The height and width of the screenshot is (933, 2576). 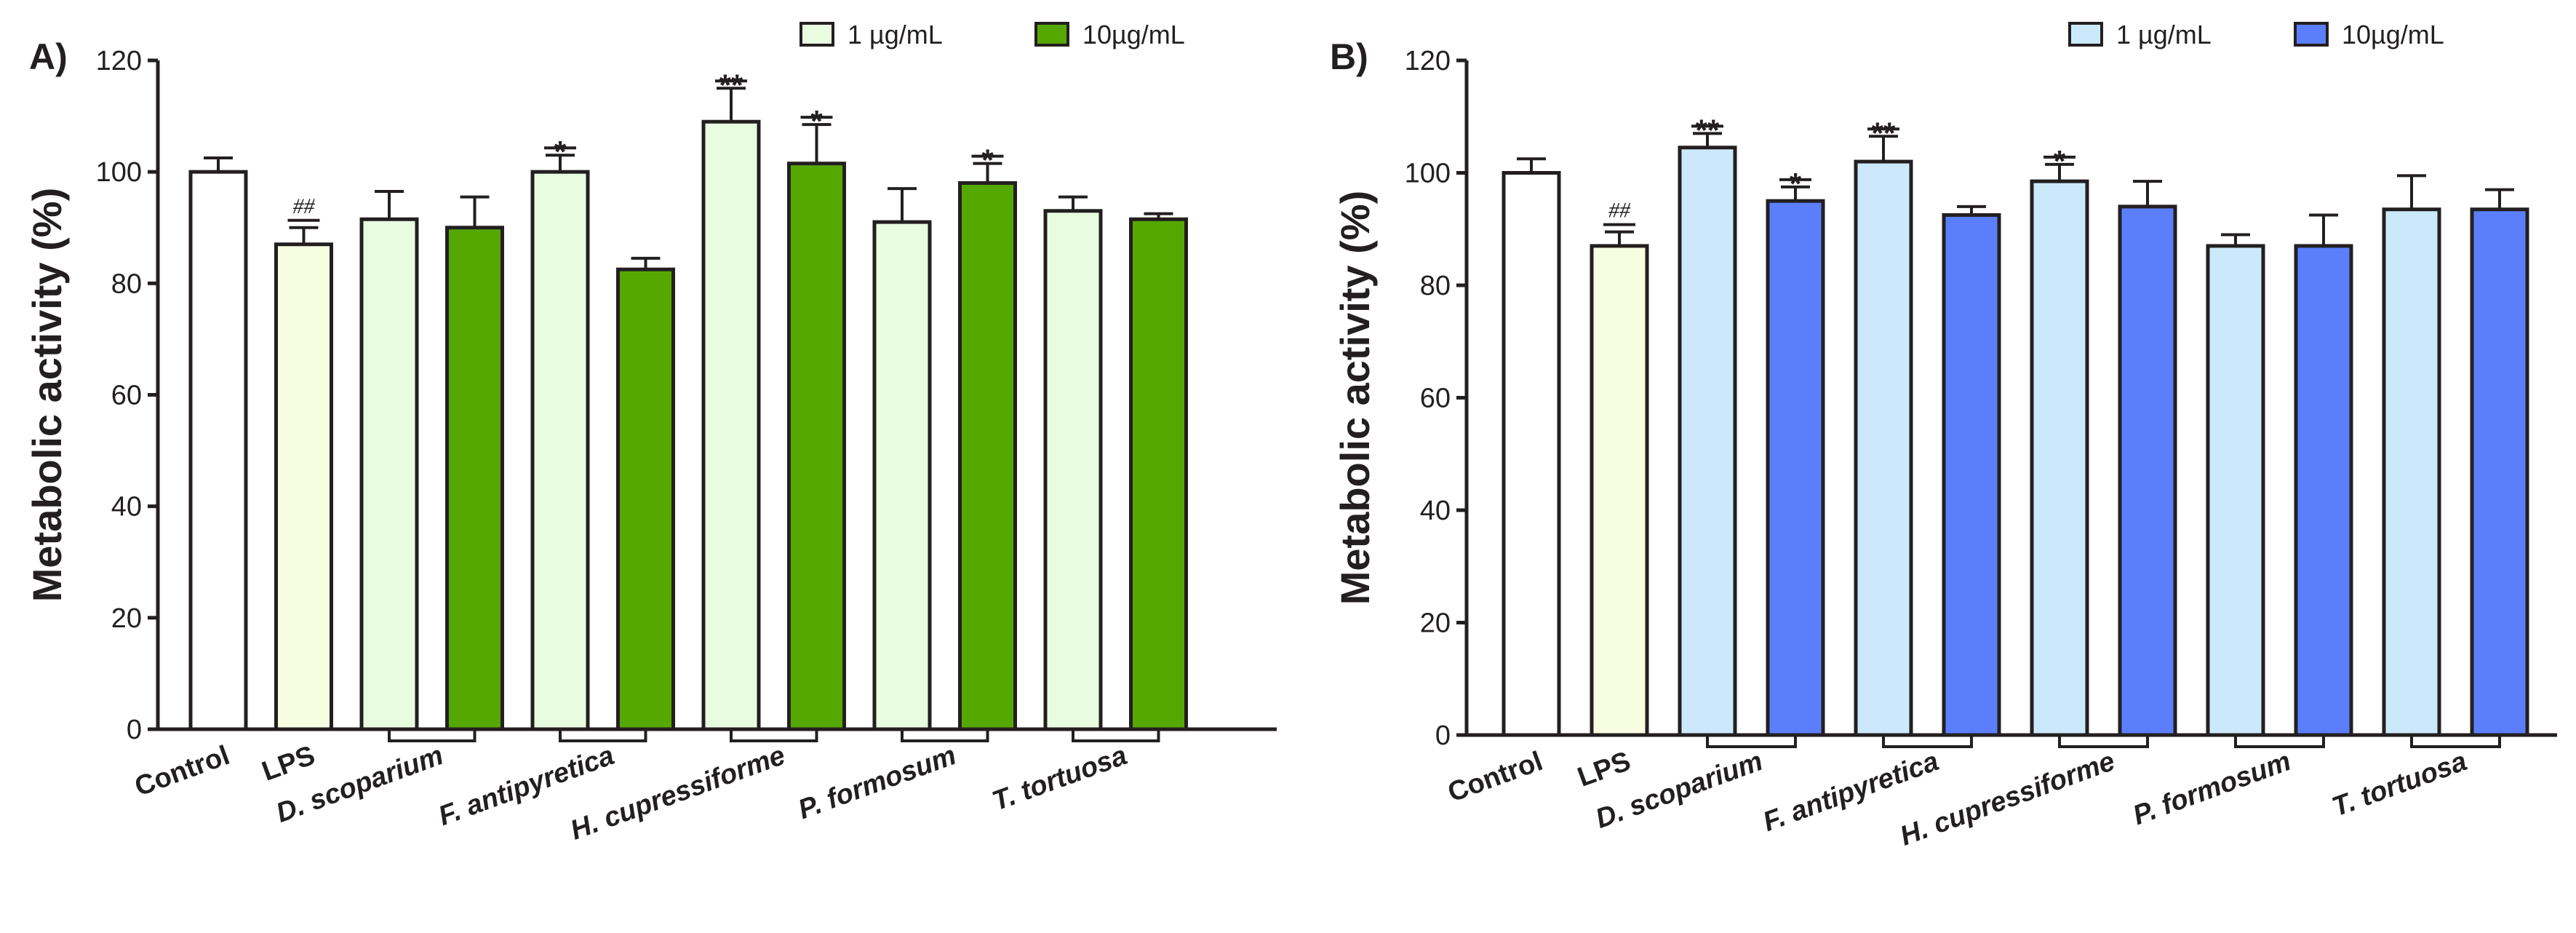 I want to click on panel-label: A), so click(x=48, y=56).